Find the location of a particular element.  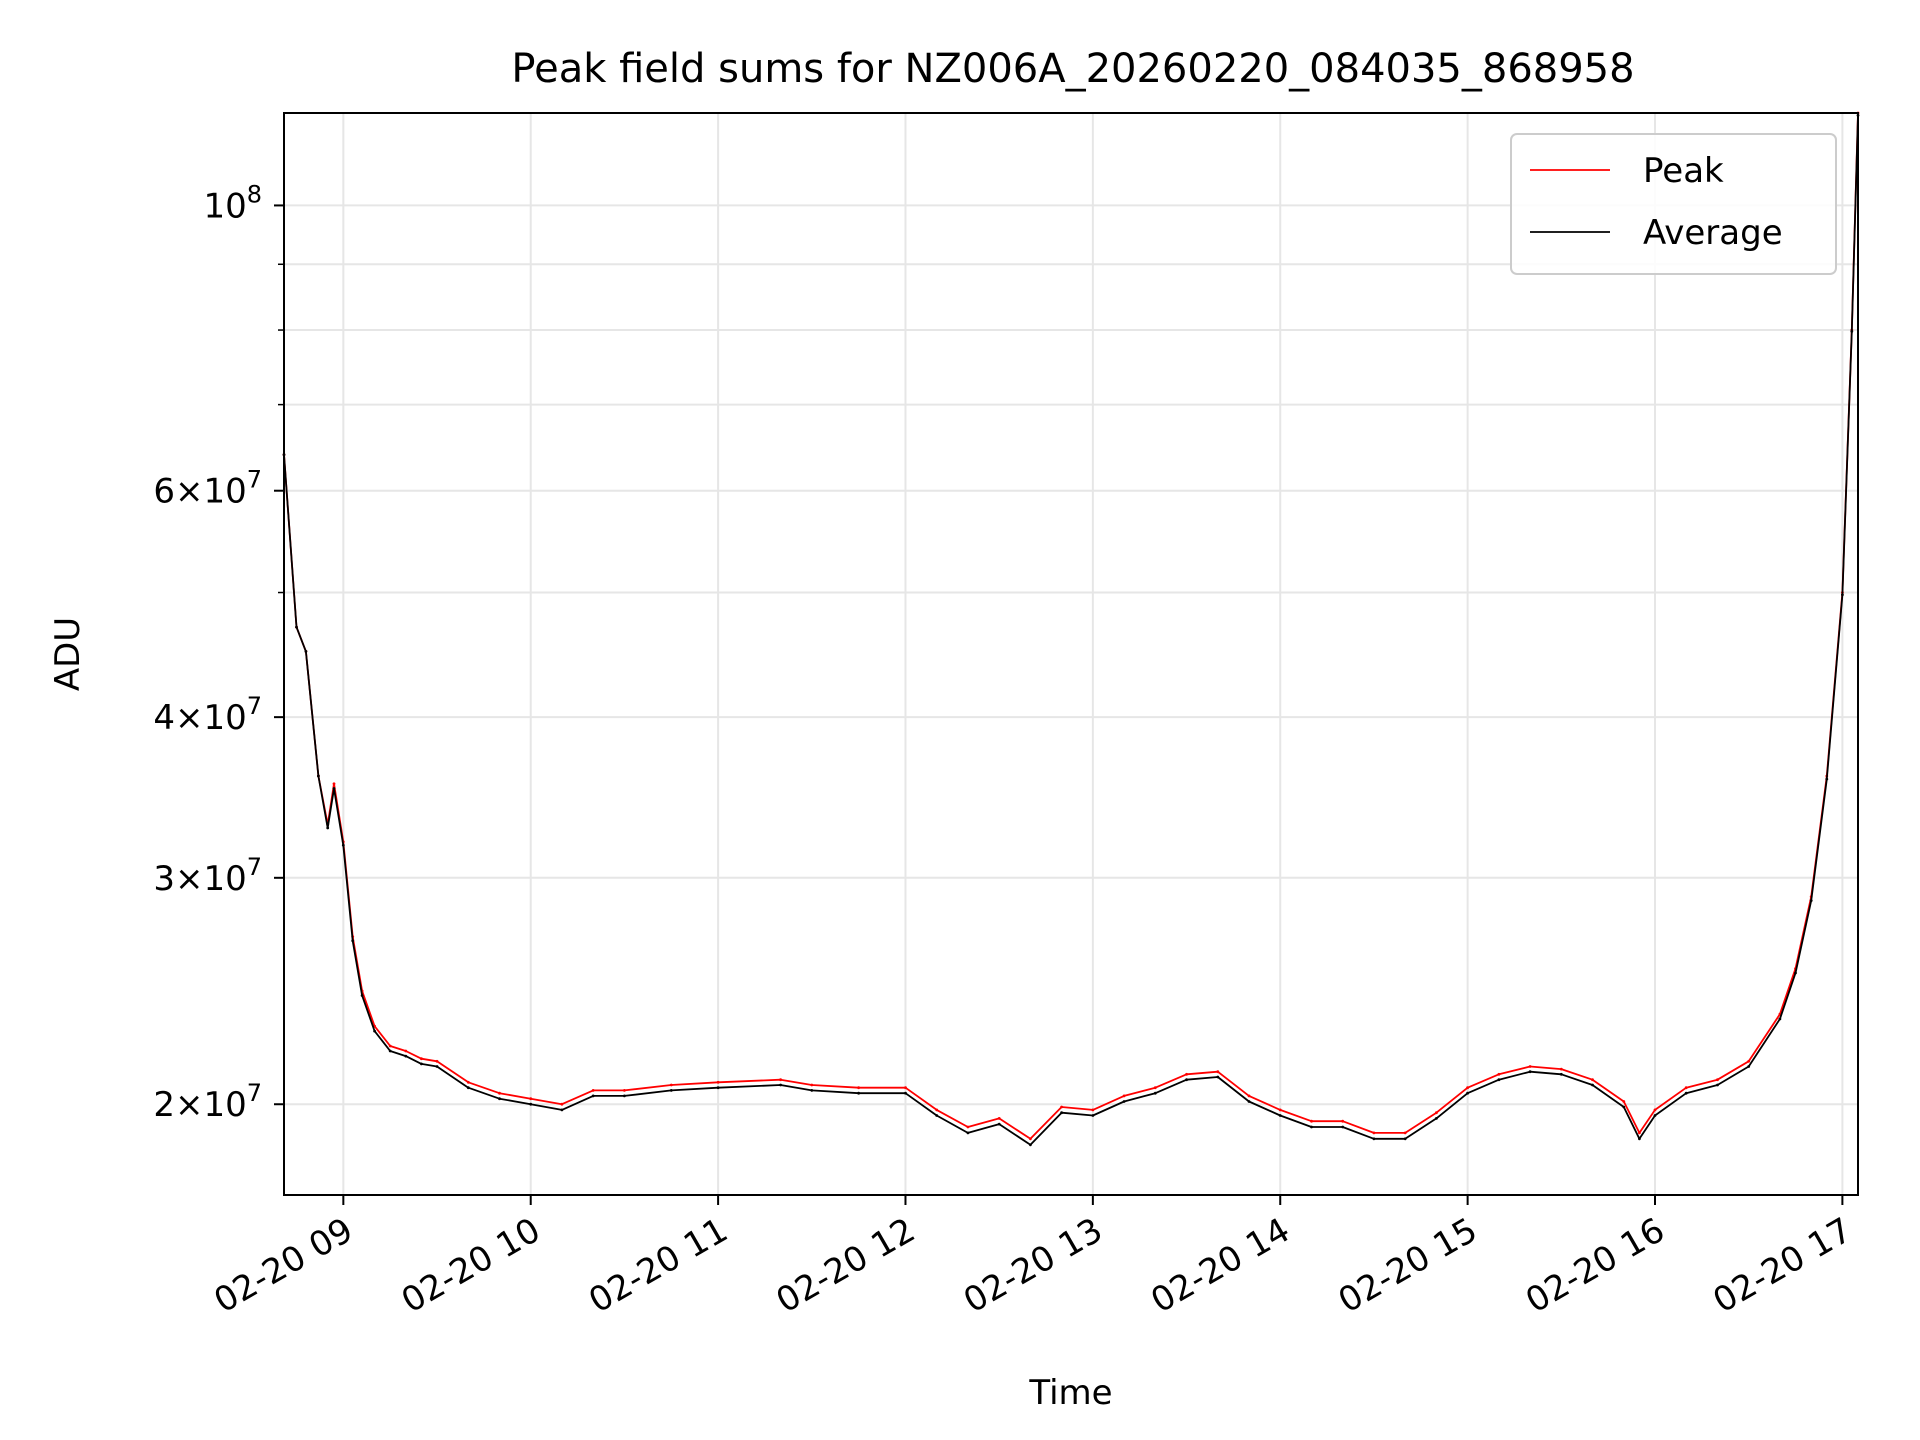

y-tick-label-exponent: 8 is located at coordinates (254, 194).